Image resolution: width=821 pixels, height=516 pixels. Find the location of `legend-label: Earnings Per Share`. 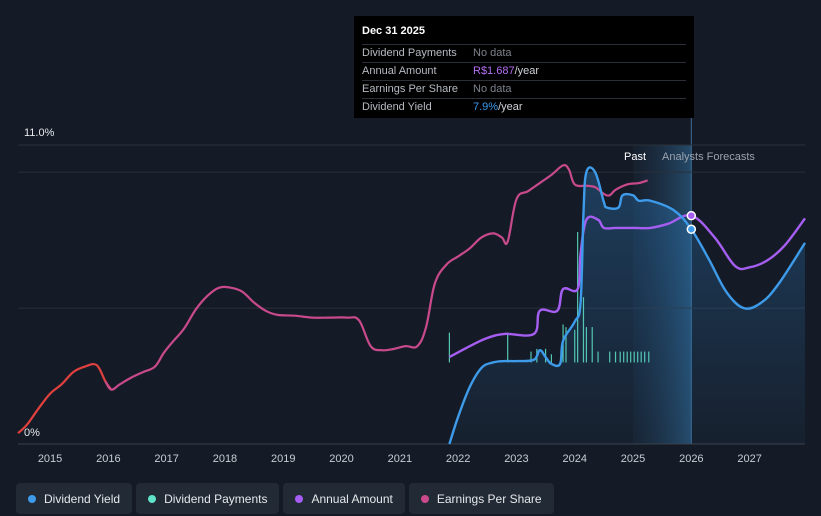

legend-label: Earnings Per Share is located at coordinates (489, 498).